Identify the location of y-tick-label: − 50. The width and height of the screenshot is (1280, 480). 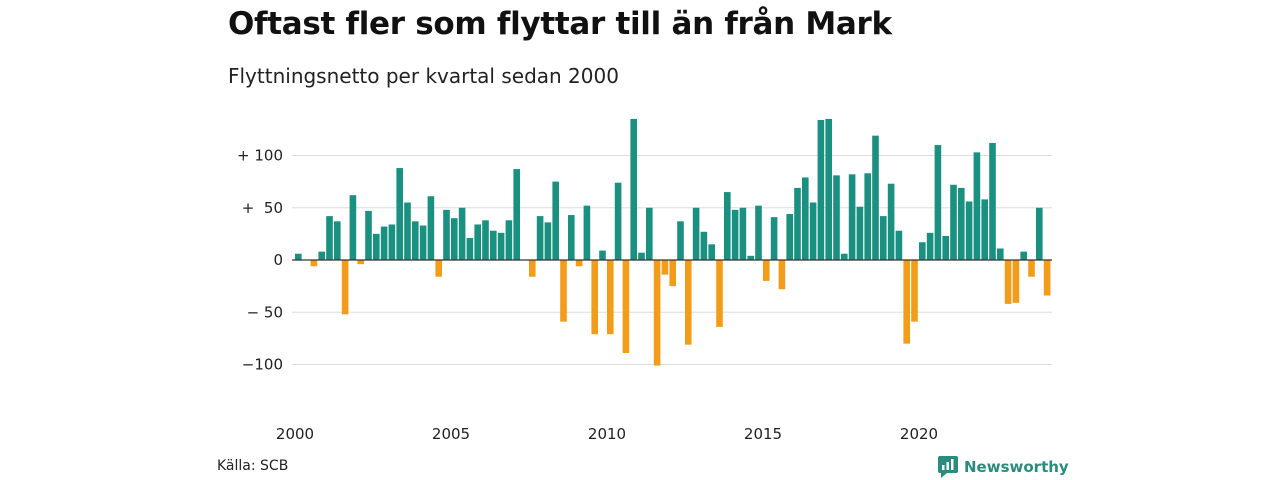
(265, 312).